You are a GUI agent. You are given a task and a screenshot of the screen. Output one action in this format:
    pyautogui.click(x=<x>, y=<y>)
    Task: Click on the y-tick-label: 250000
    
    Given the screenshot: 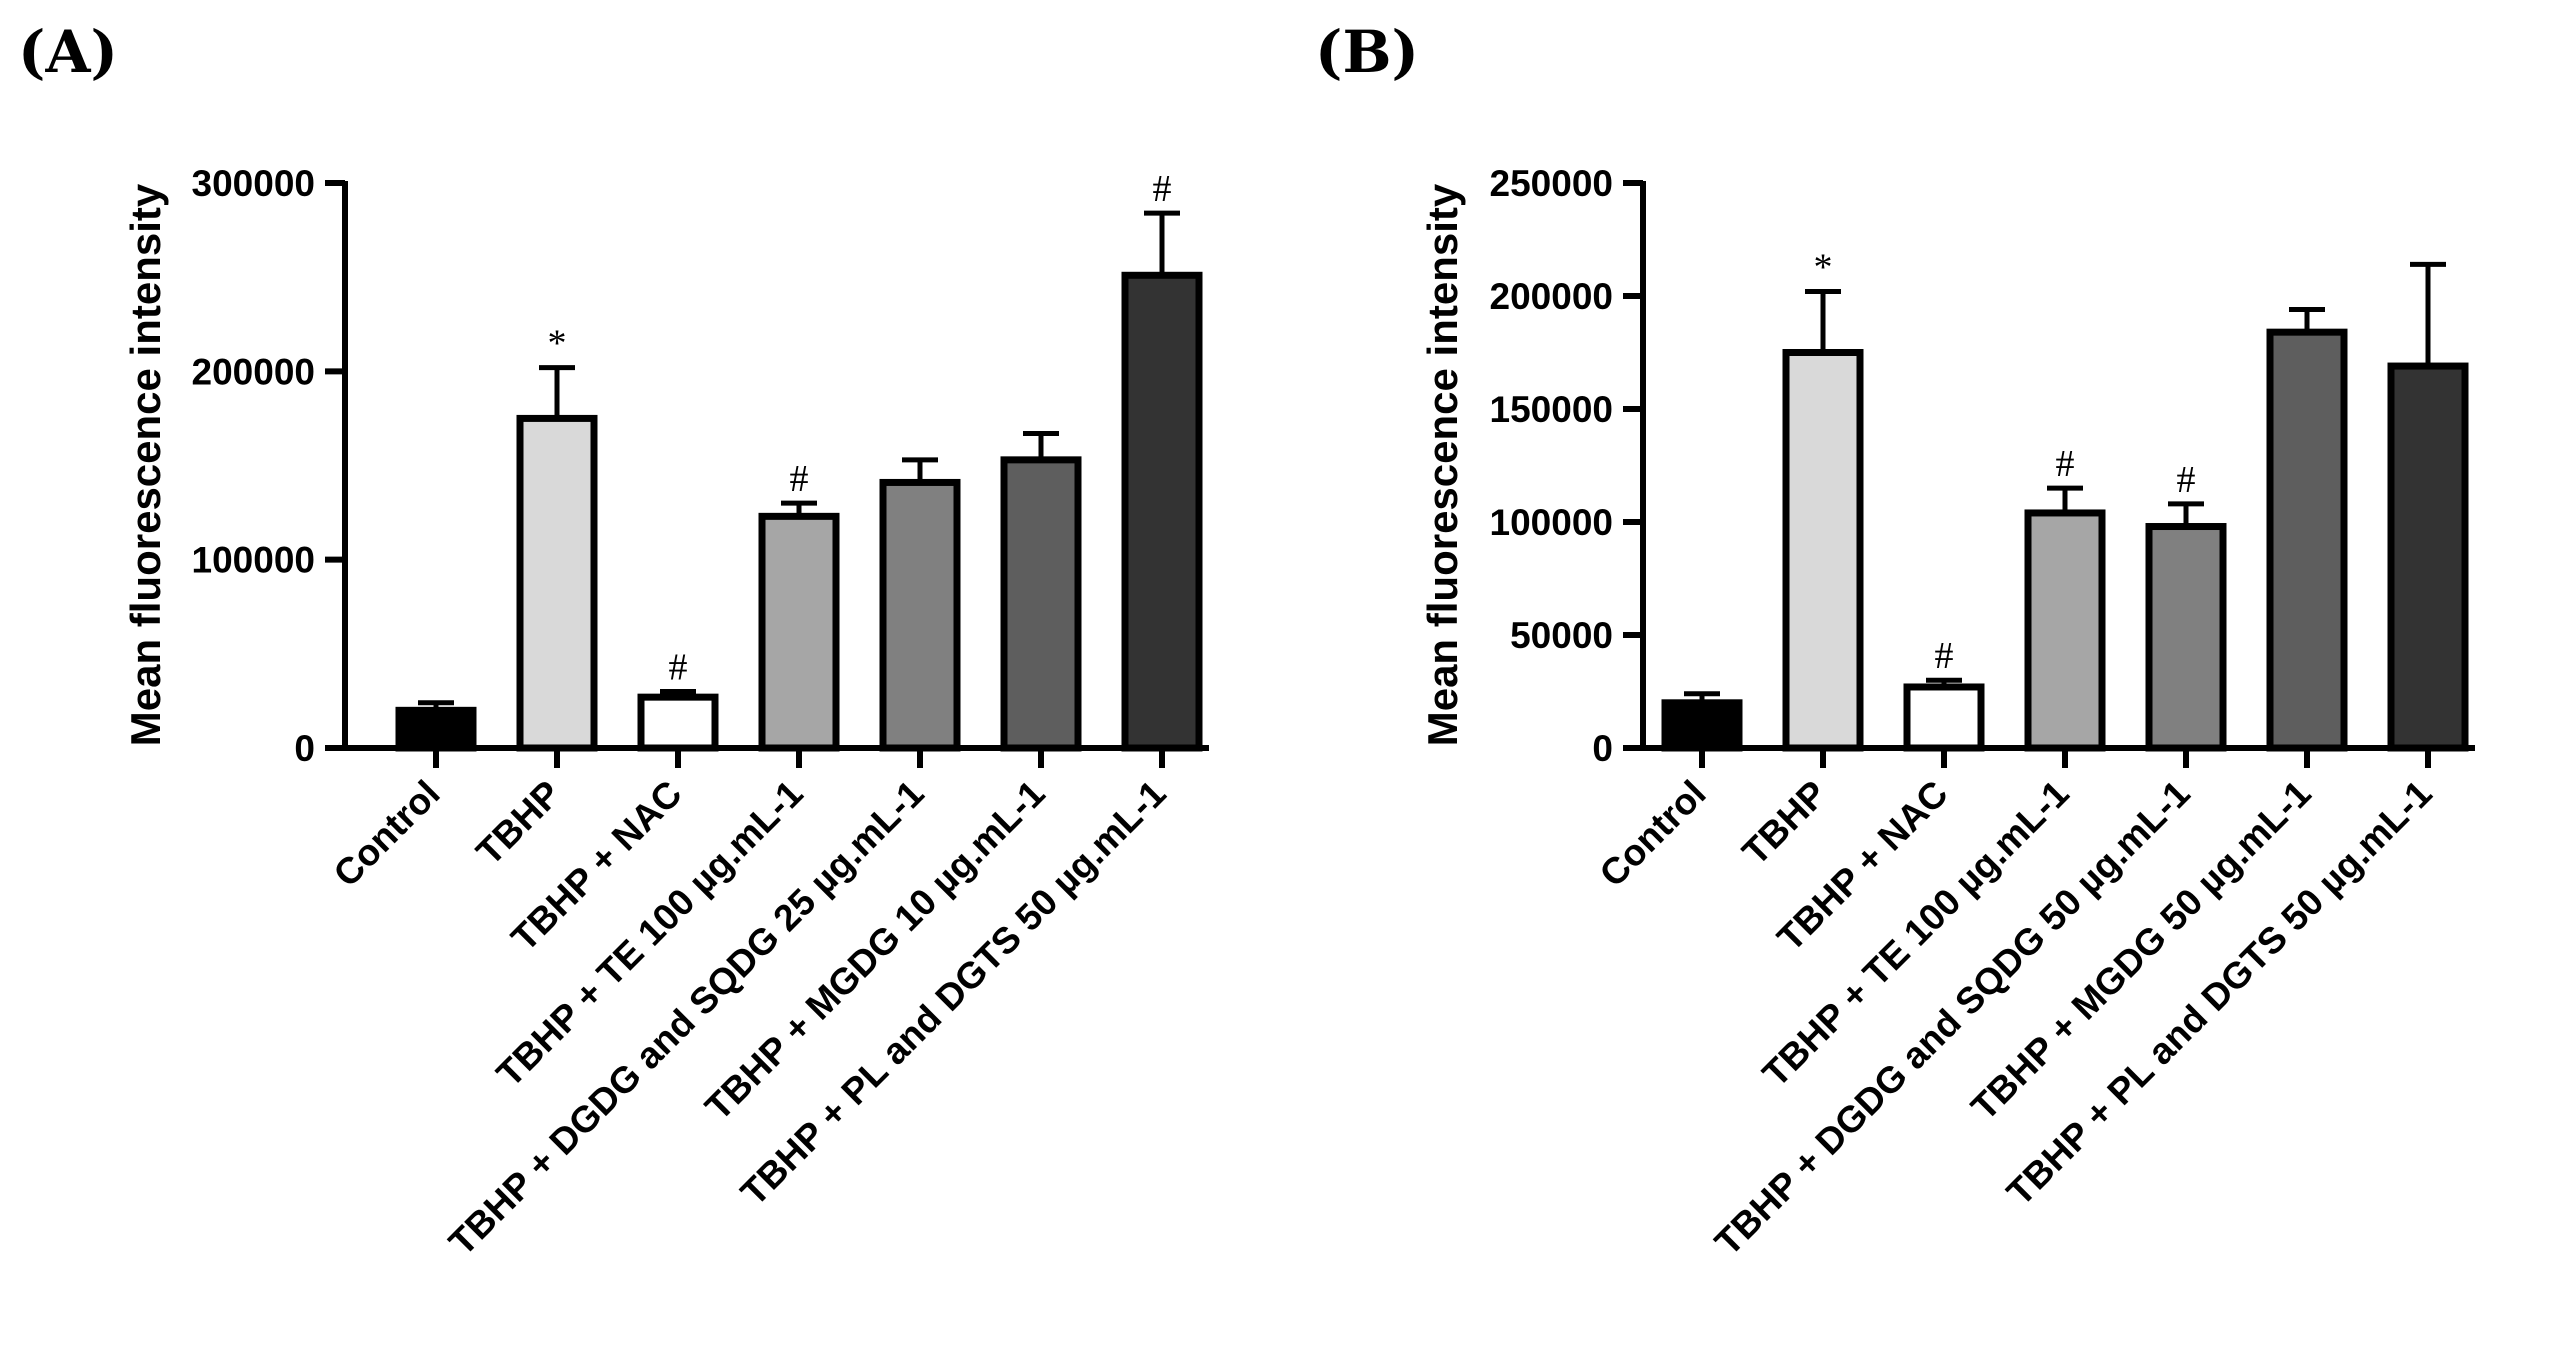 What is the action you would take?
    pyautogui.click(x=1551, y=183)
    